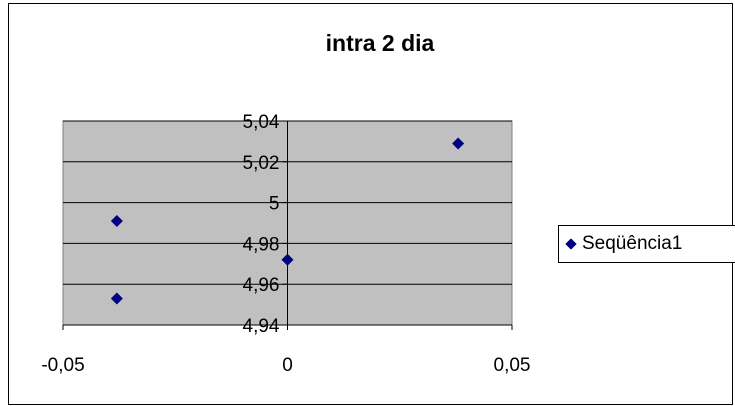 Image resolution: width=735 pixels, height=406 pixels. I want to click on y-tick-label: 5,02, so click(261, 163).